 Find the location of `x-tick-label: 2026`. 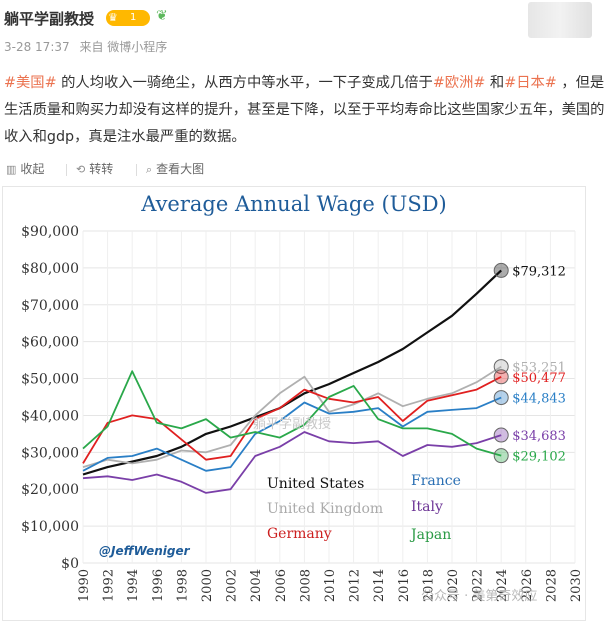

x-tick-label: 2026 is located at coordinates (527, 585).